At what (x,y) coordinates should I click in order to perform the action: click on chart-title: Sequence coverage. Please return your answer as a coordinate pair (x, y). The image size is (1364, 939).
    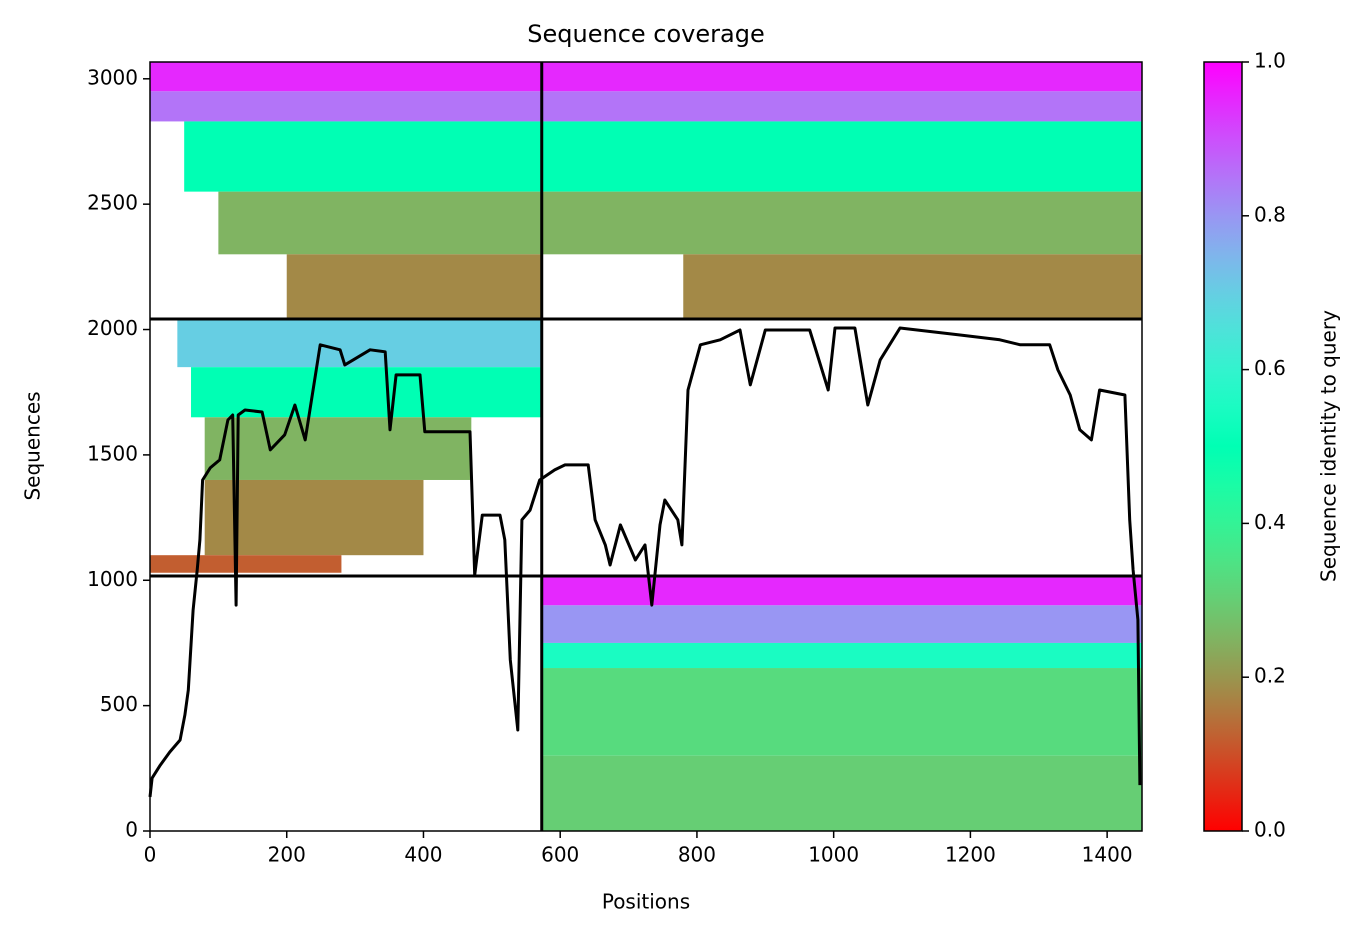
    Looking at the image, I should click on (645, 34).